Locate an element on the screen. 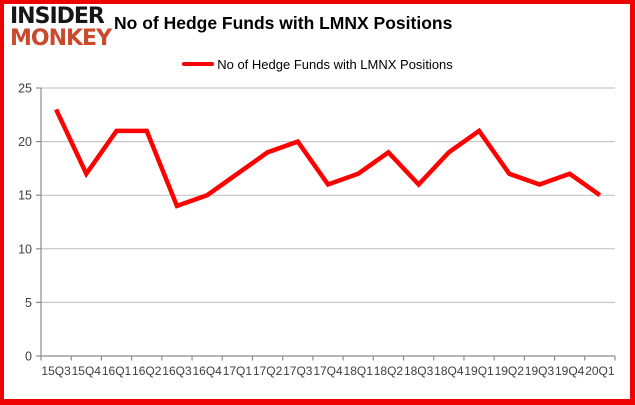  x-axis-label: 16Q1 is located at coordinates (117, 371).